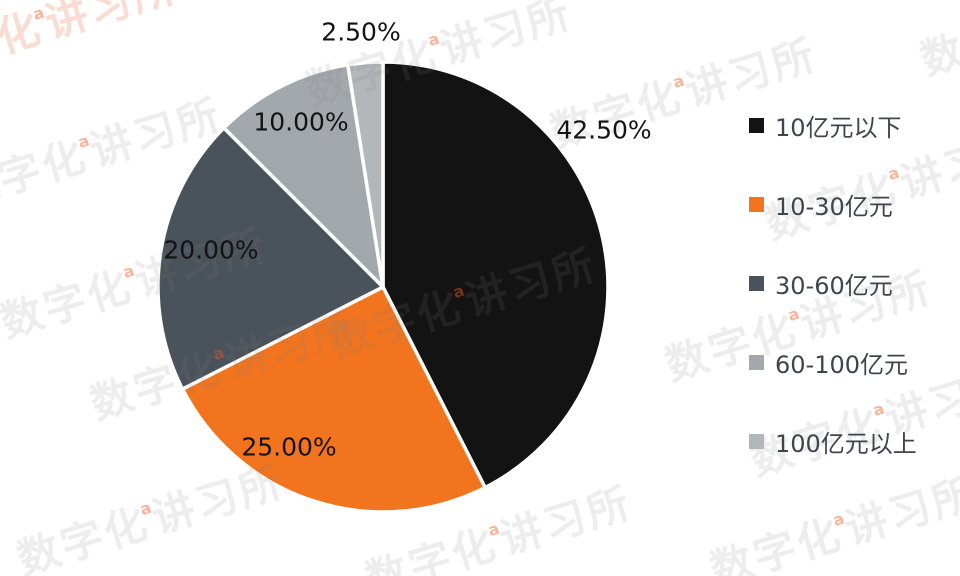  Describe the element at coordinates (604, 130) in the screenshot. I see `data-label-0: 42.50%` at that location.